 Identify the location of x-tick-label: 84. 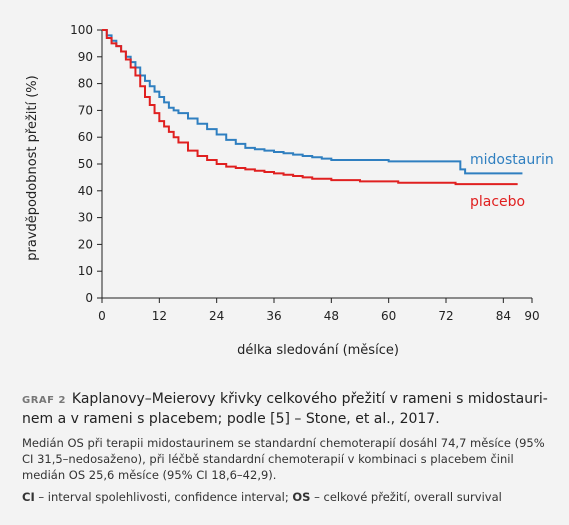
(503, 316).